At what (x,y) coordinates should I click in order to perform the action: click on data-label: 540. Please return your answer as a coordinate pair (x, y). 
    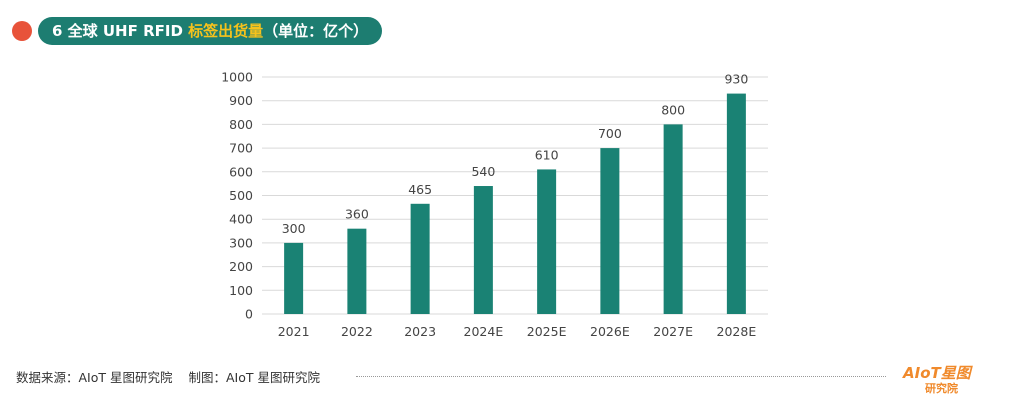
    Looking at the image, I should click on (483, 171).